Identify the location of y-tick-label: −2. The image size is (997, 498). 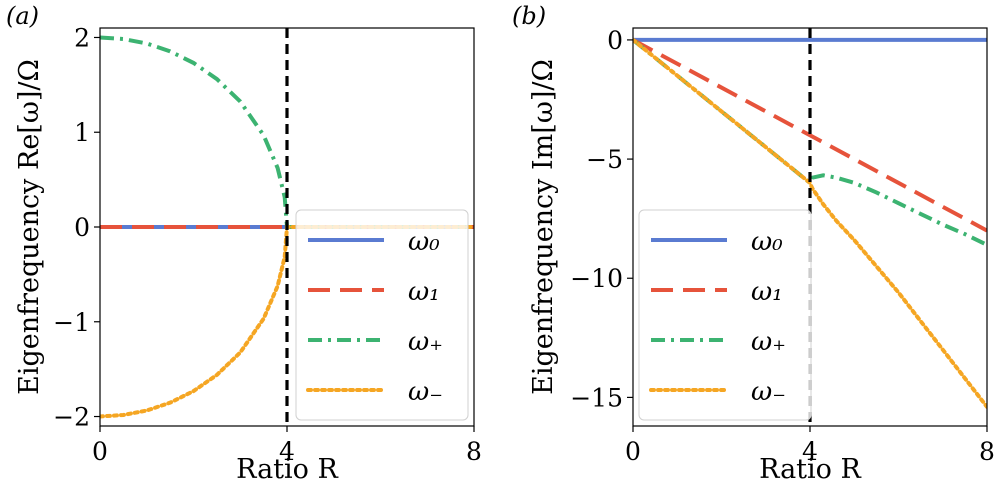
(71, 417).